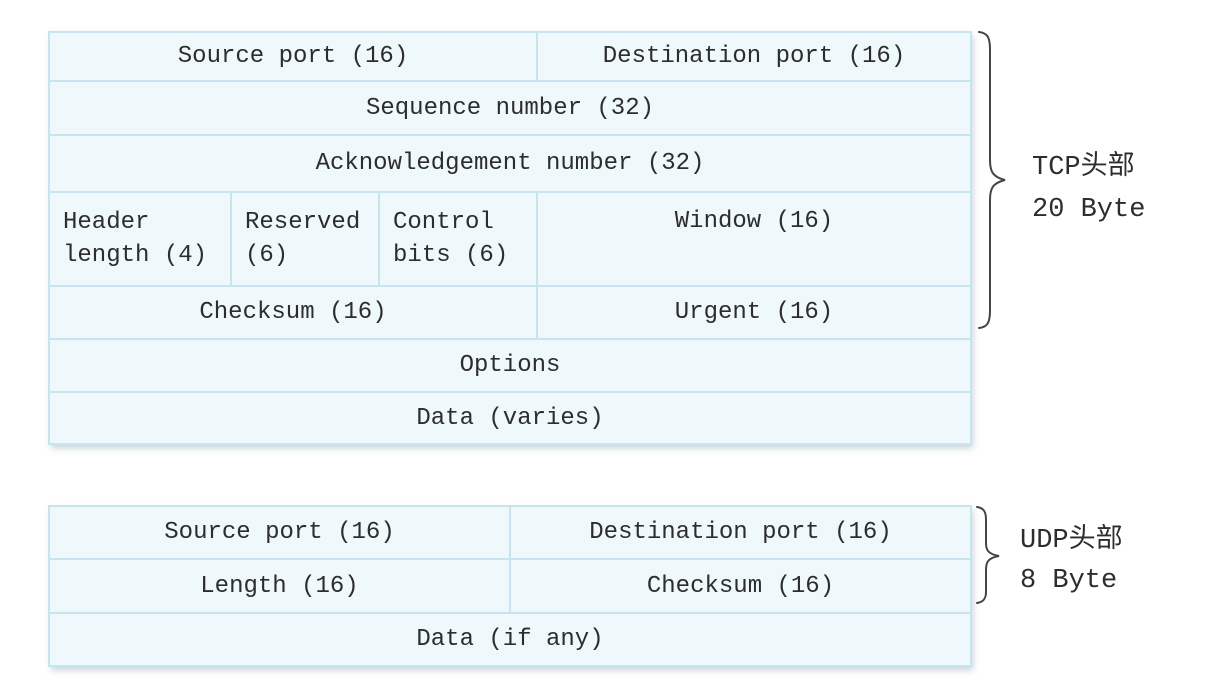  I want to click on udp-cell-data: Data (if any), so click(510, 639).